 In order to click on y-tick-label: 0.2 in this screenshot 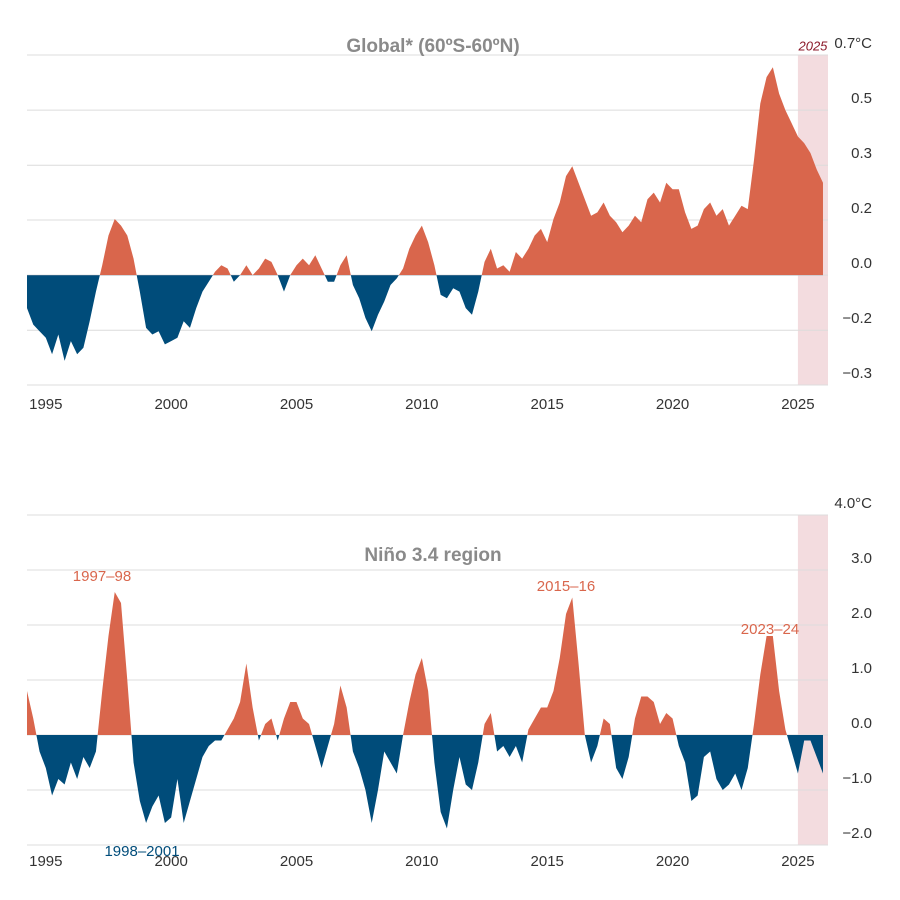, I will do `click(861, 208)`.